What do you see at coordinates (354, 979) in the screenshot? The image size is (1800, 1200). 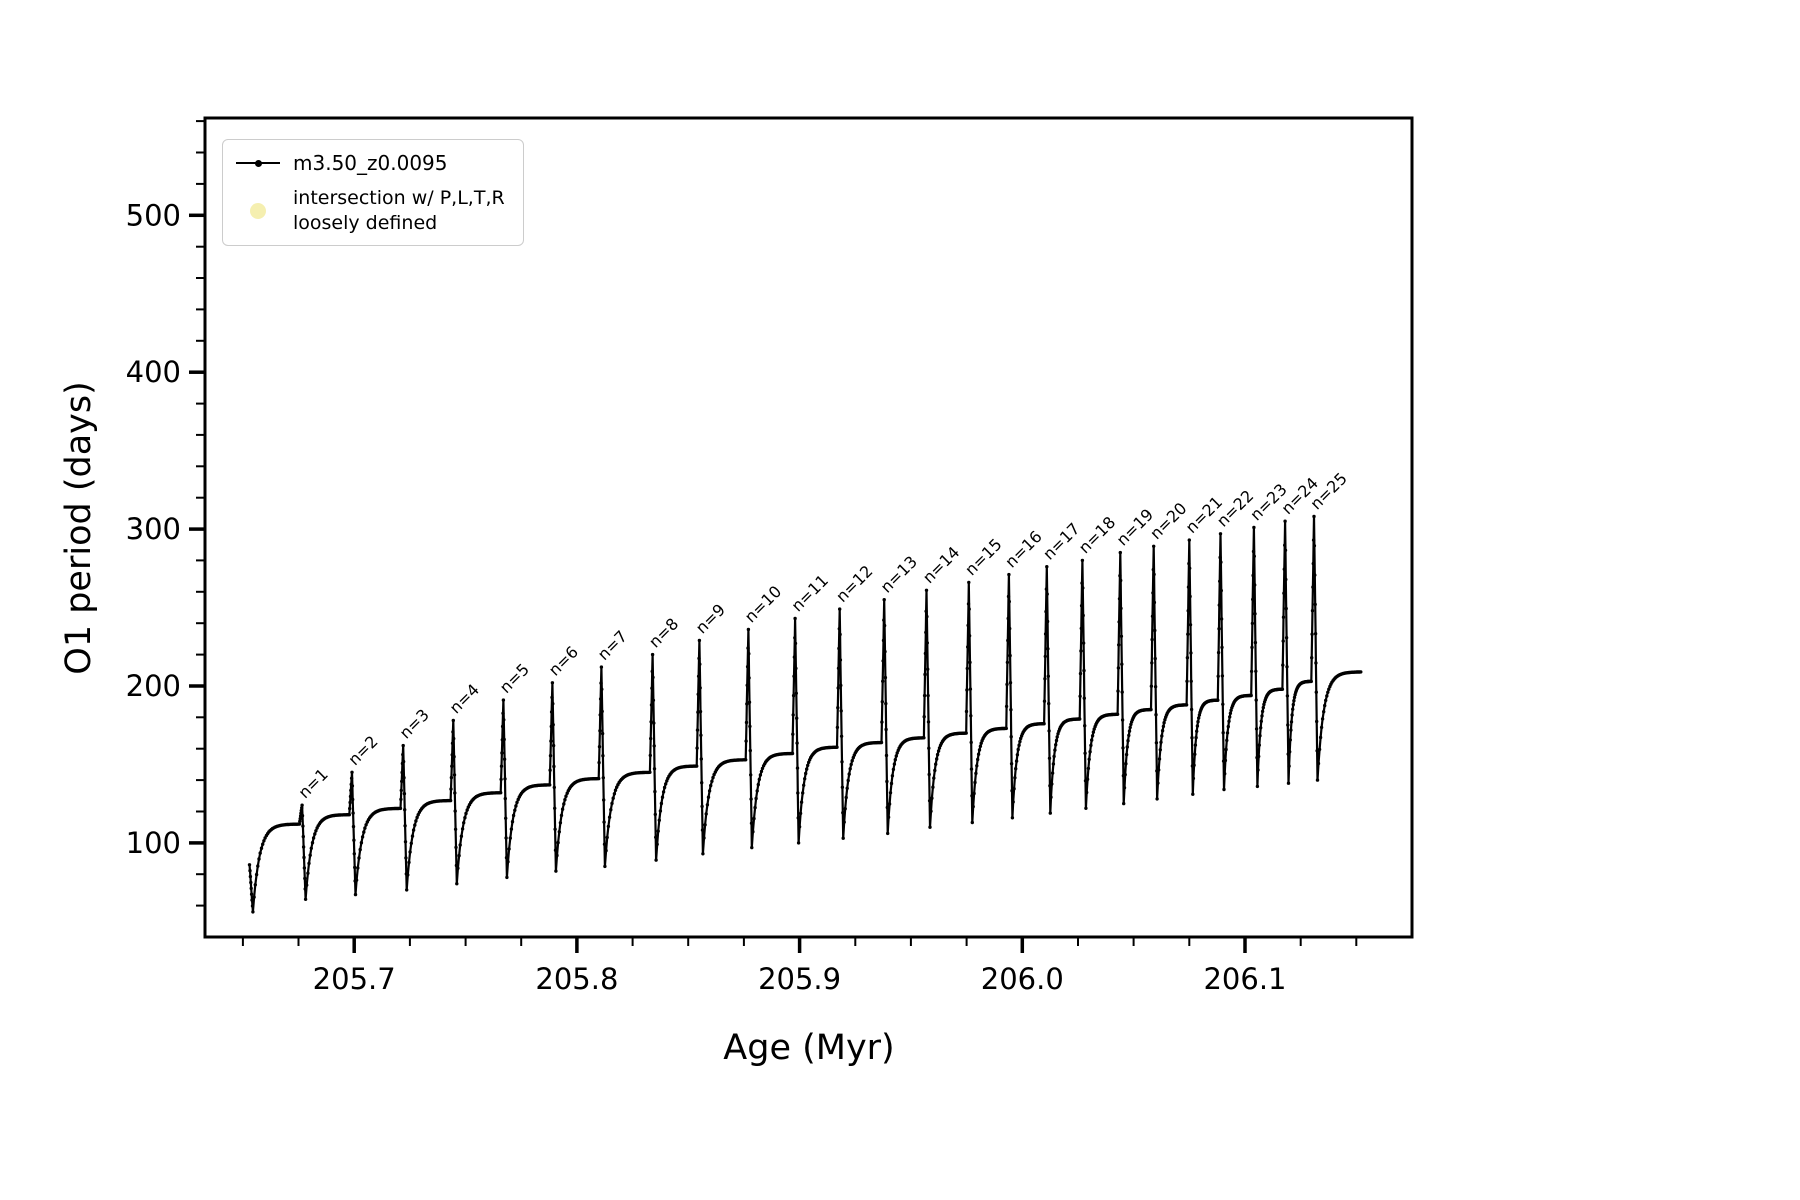 I see `x-tick-label: 205.7` at bounding box center [354, 979].